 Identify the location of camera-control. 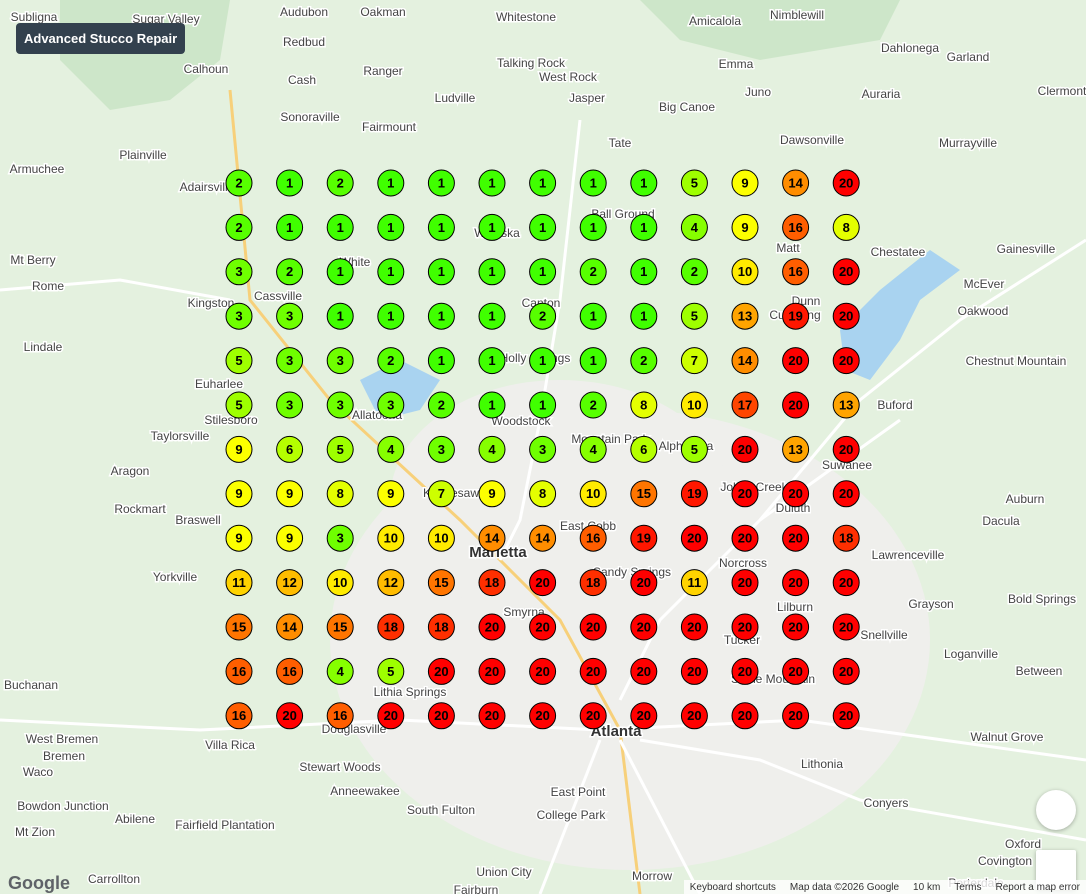
(1056, 810).